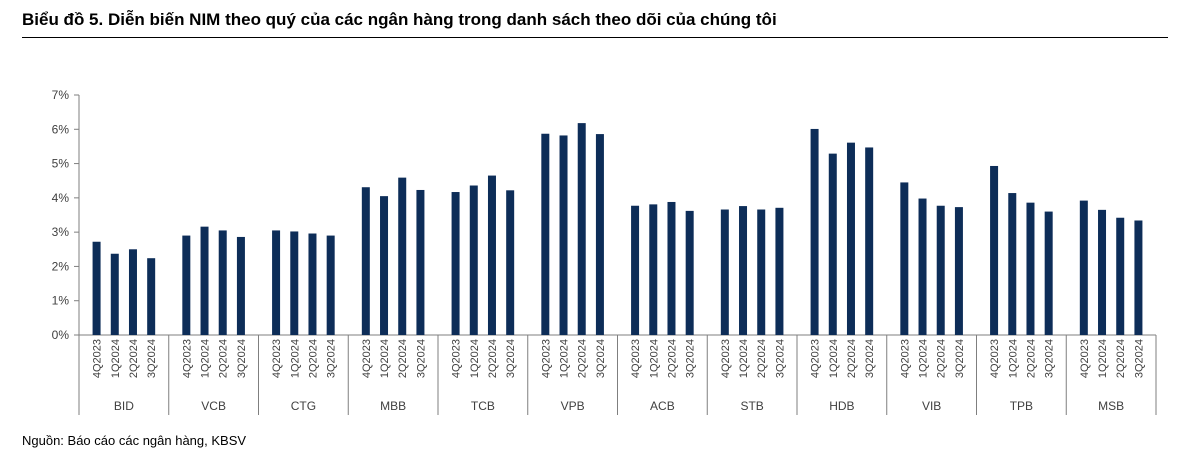 The image size is (1200, 464). I want to click on bar-vib-4q2023, so click(904, 258).